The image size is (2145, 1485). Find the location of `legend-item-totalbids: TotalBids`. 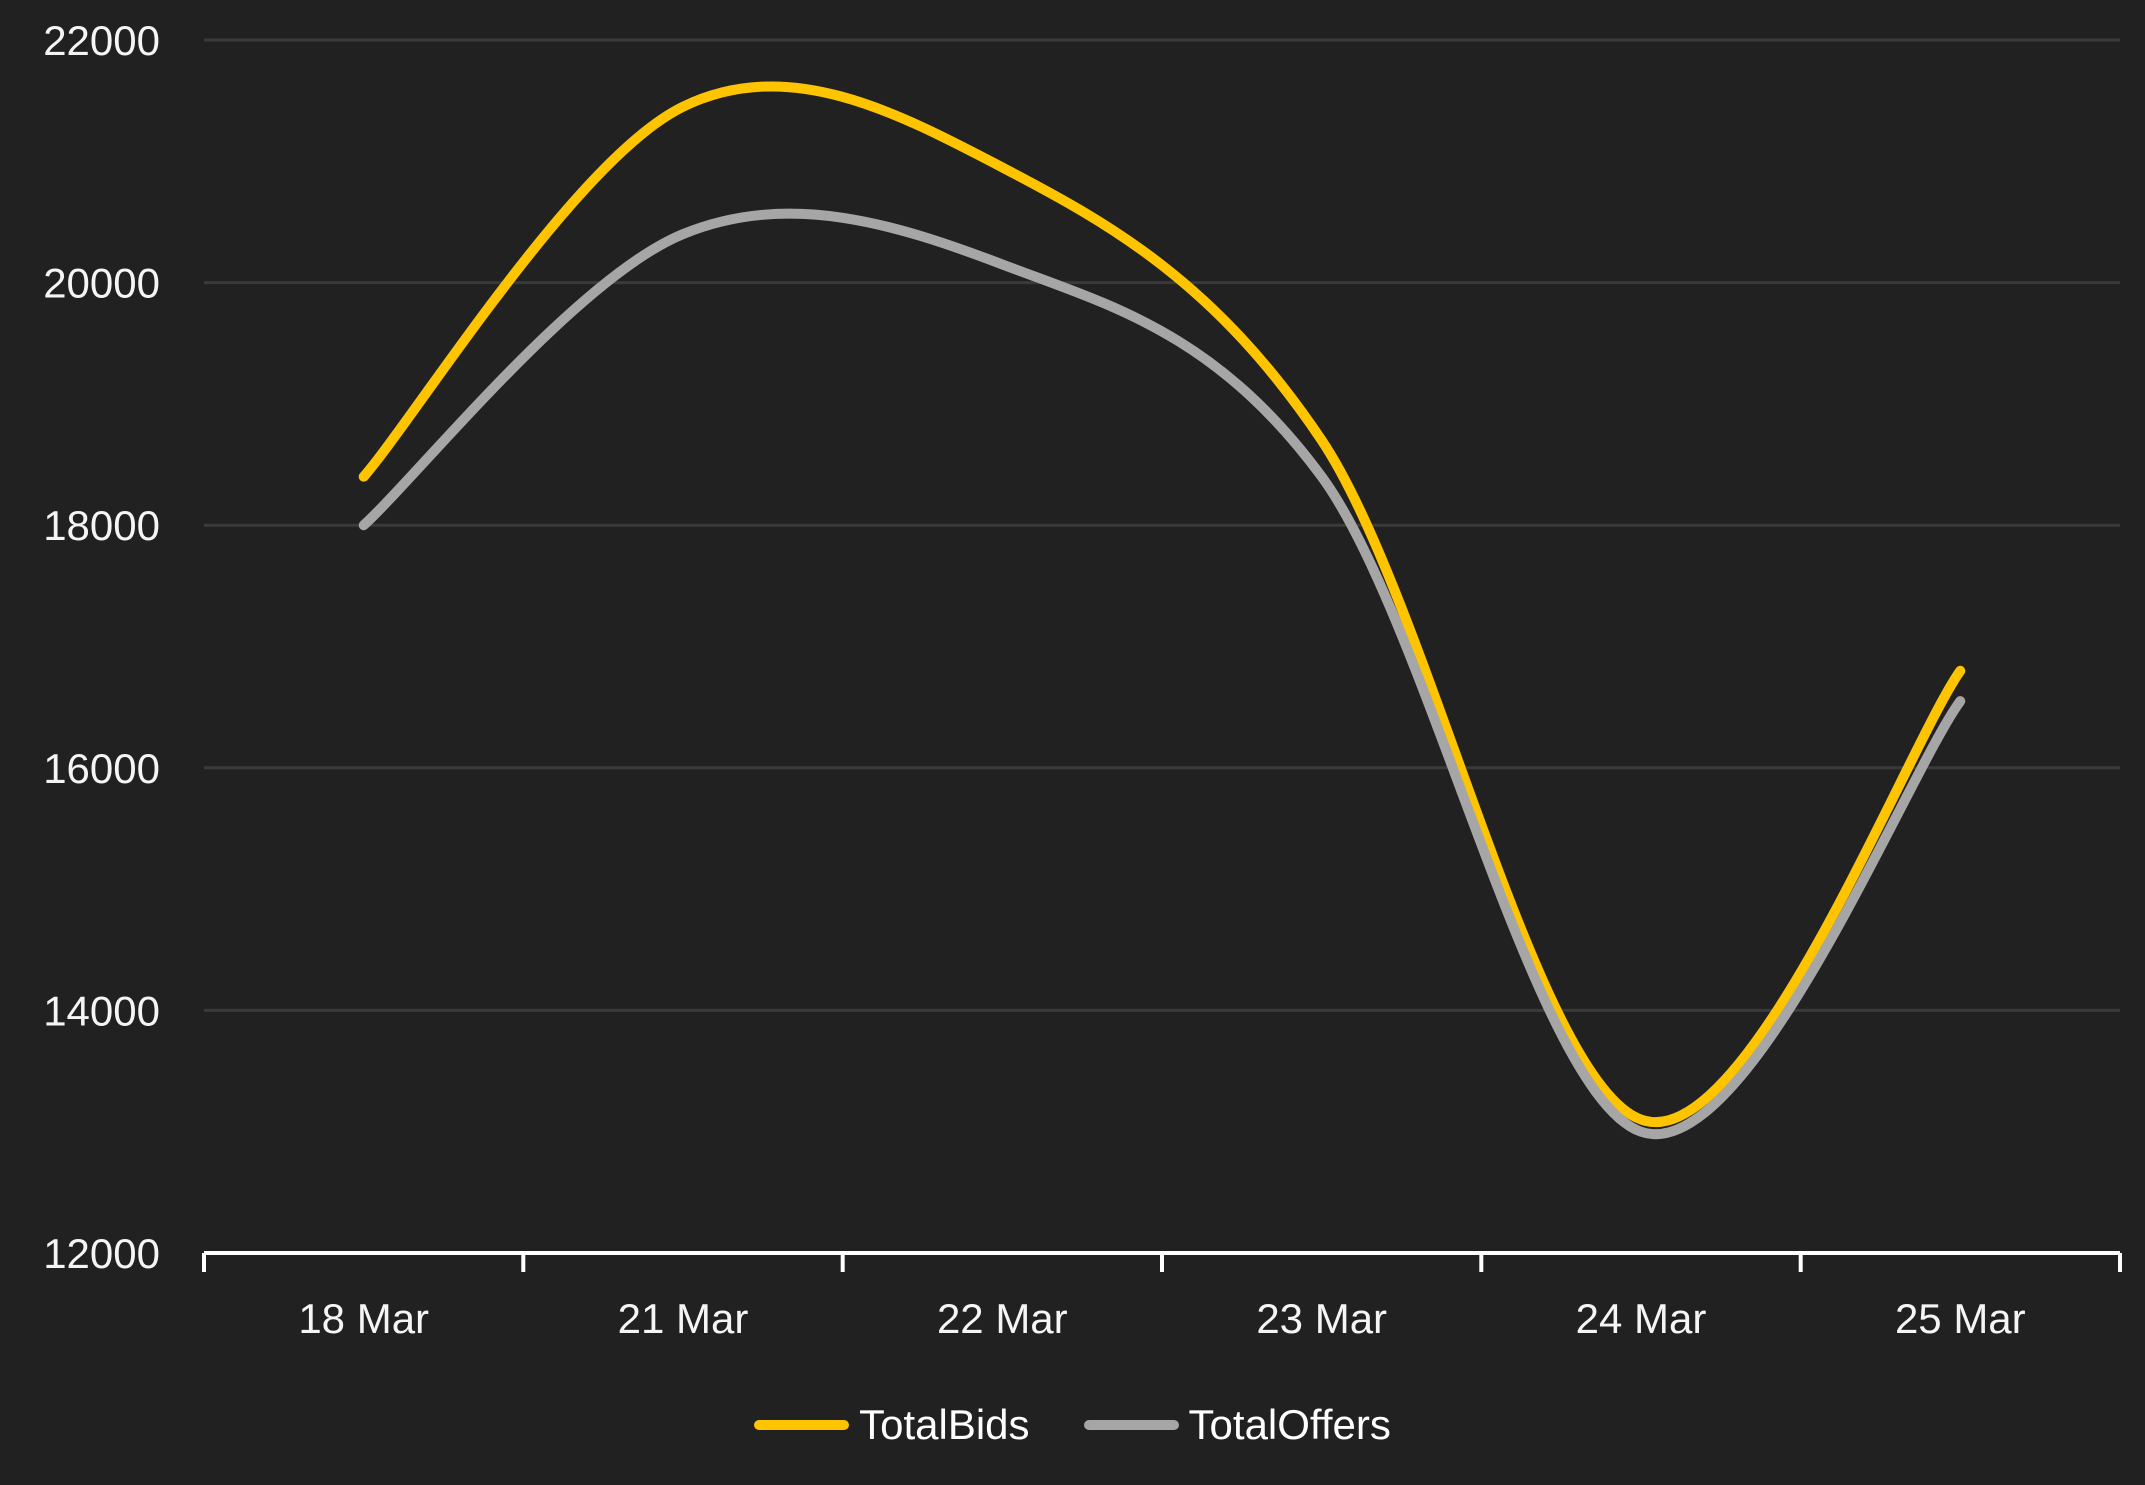

legend-item-totalbids: TotalBids is located at coordinates (892, 1425).